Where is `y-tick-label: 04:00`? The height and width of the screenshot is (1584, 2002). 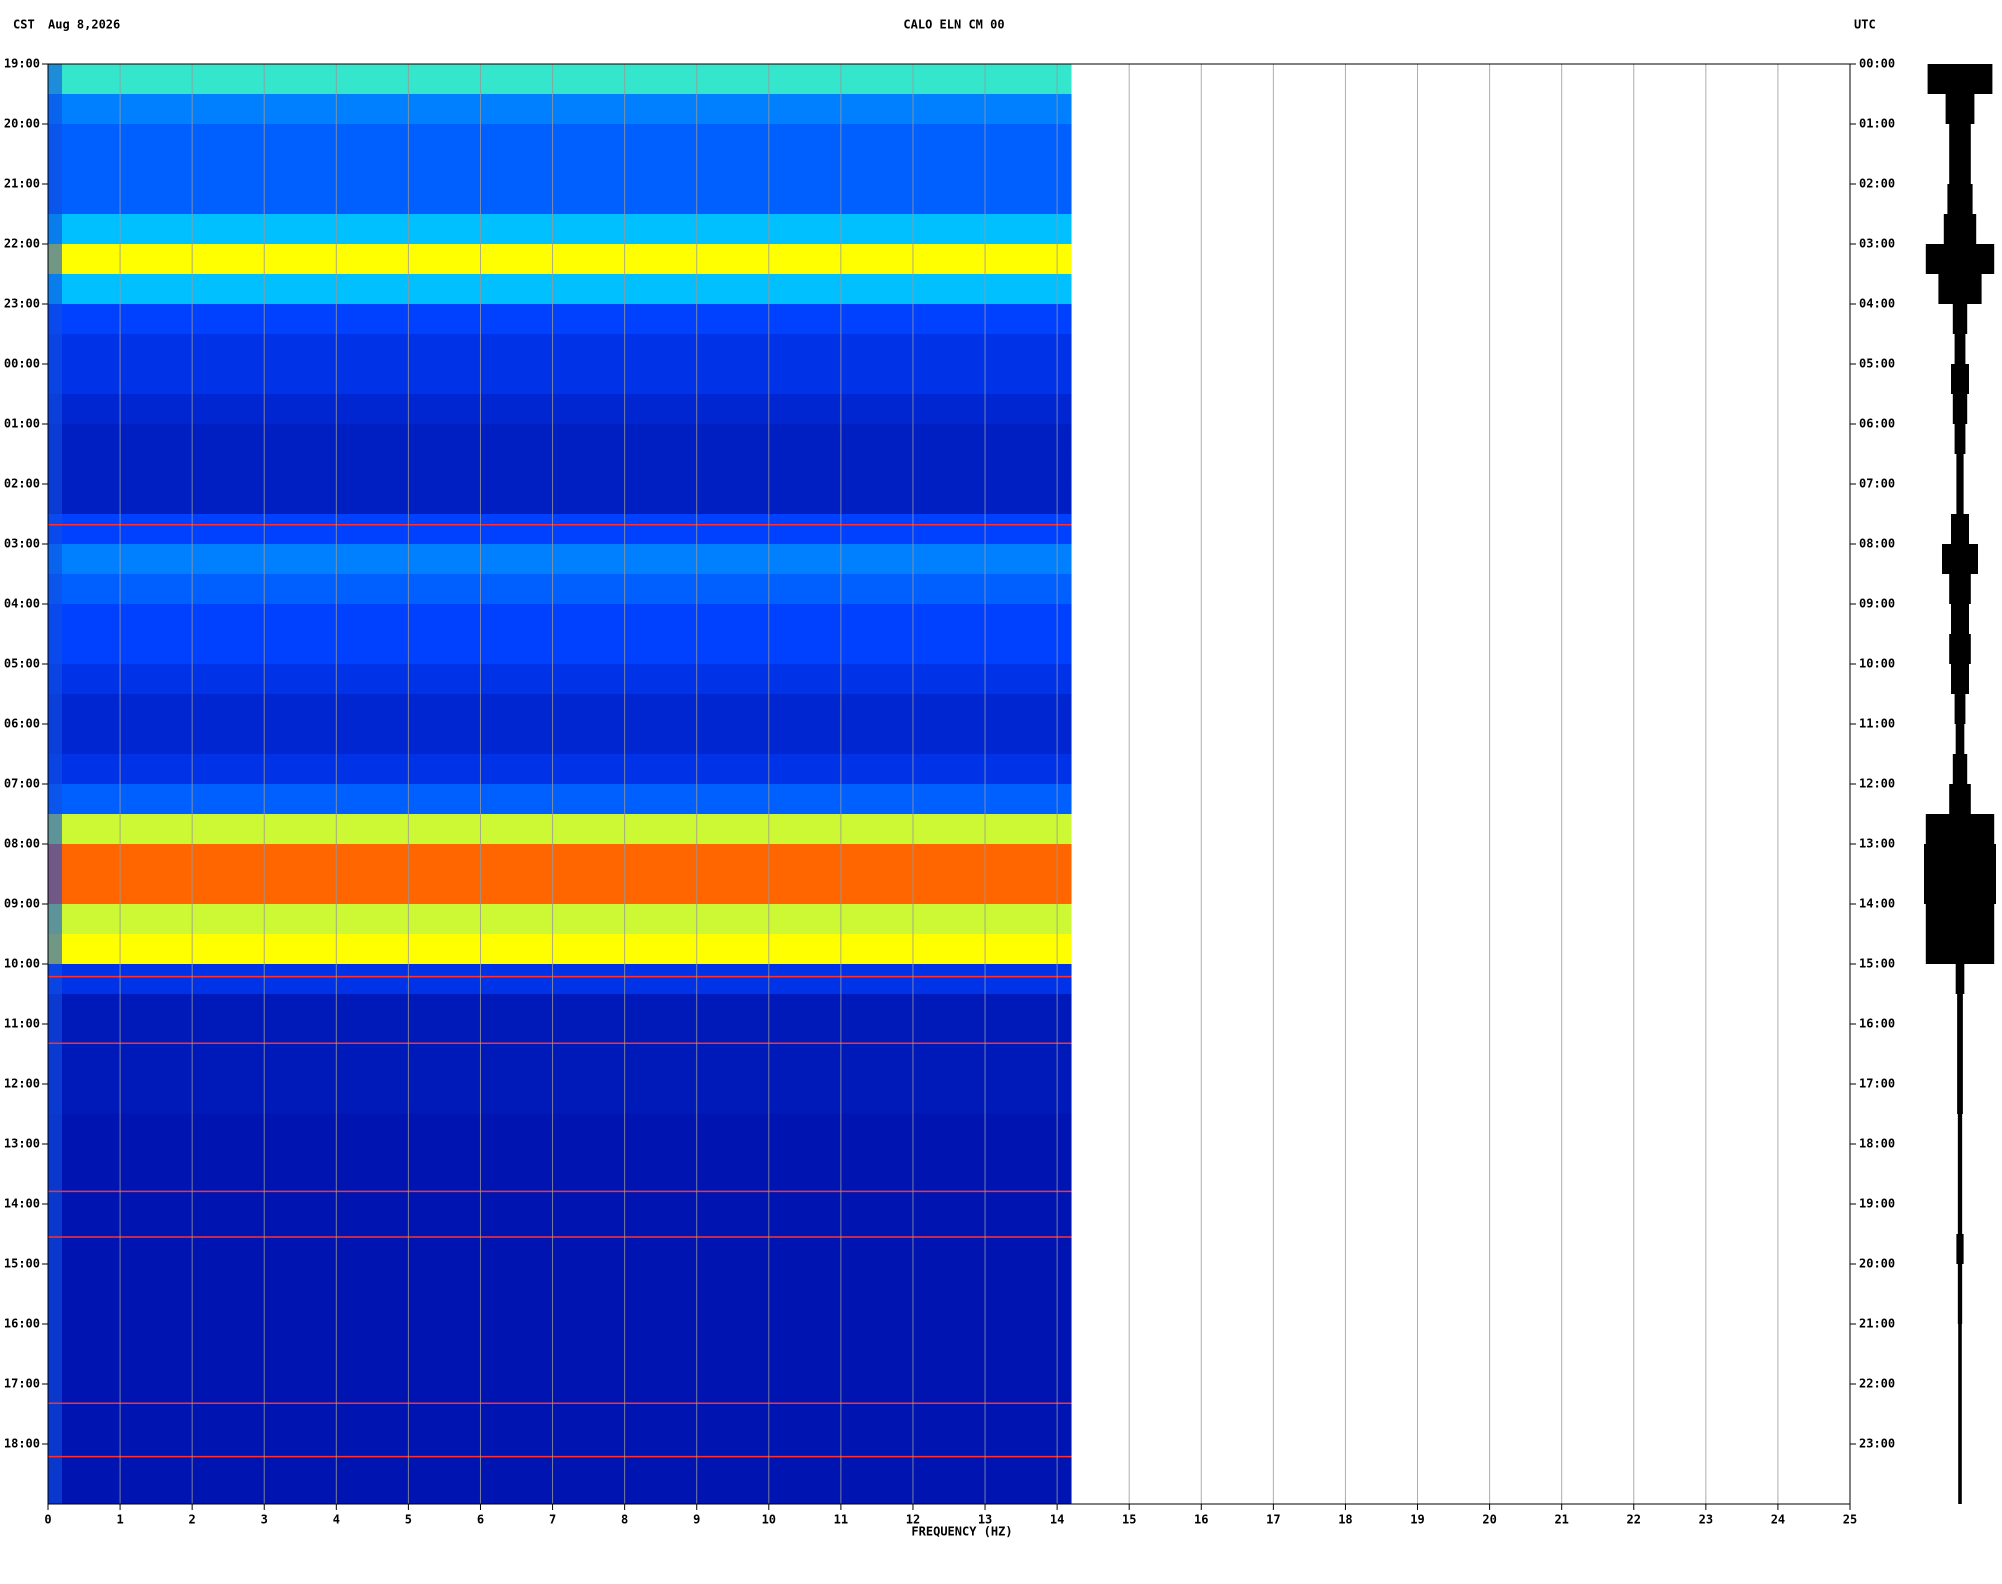 y-tick-label: 04:00 is located at coordinates (22, 604).